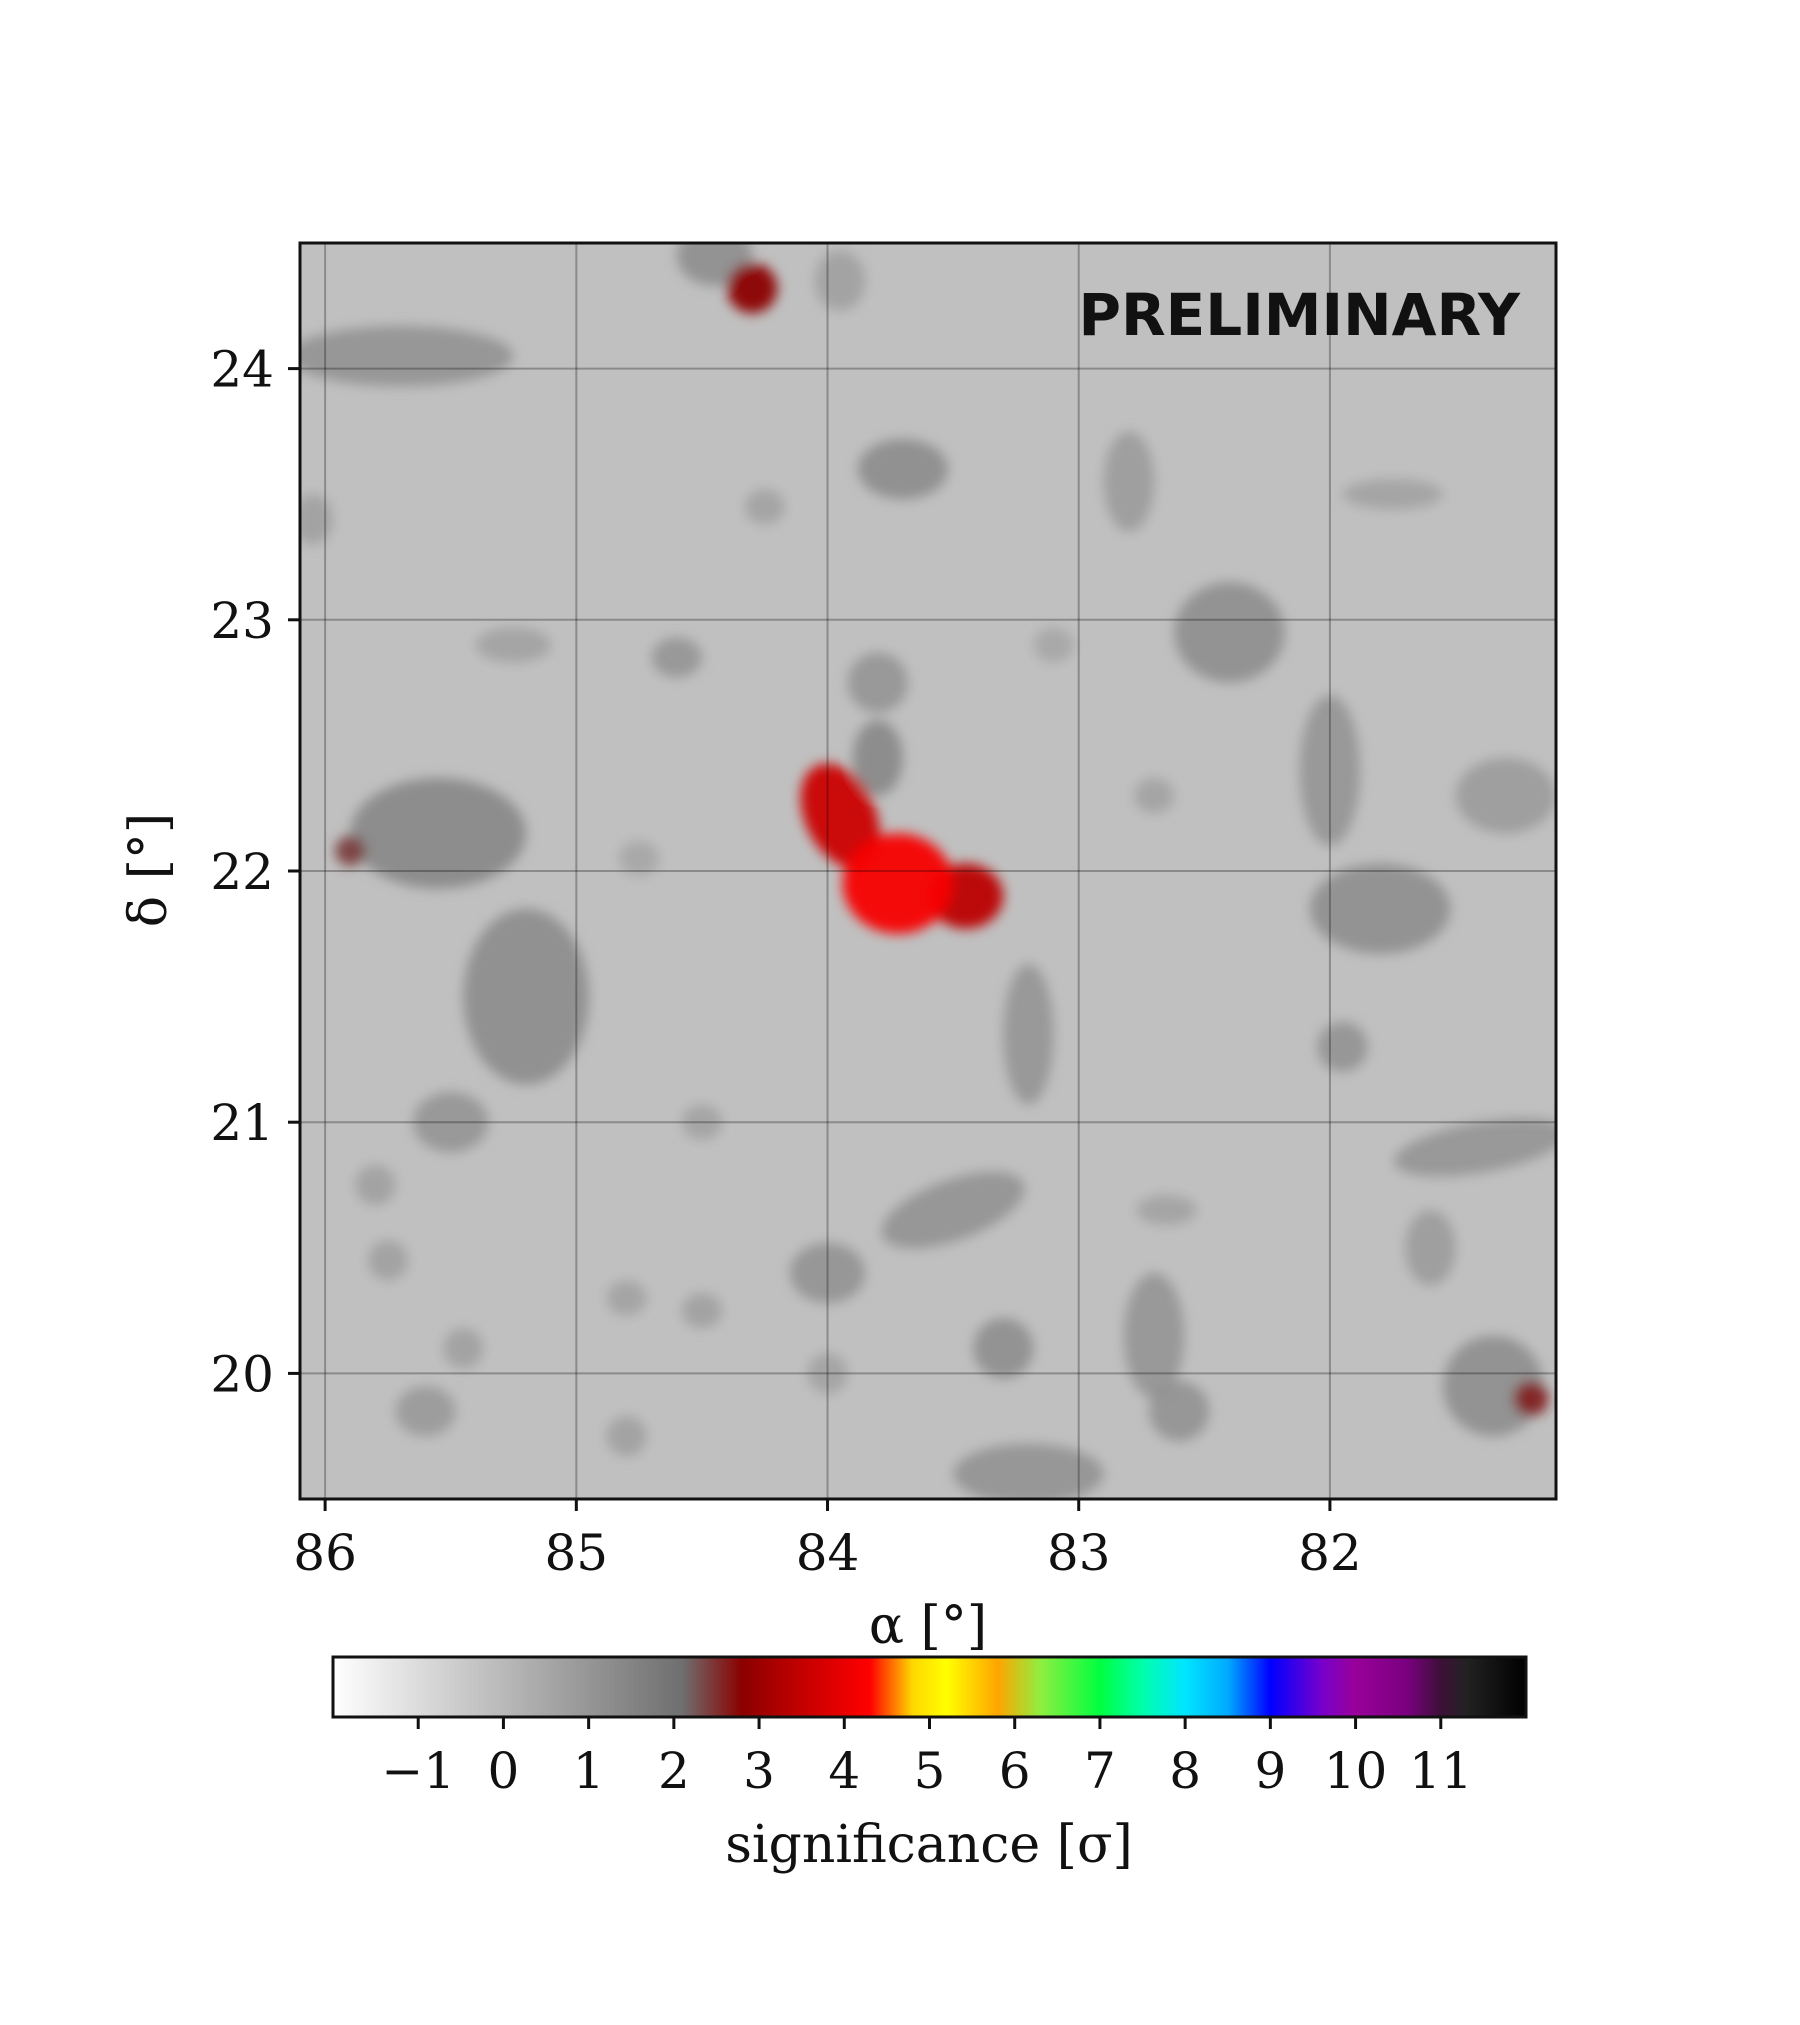 Image resolution: width=1800 pixels, height=2025 pixels. I want to click on y-tick-label: 23, so click(242, 621).